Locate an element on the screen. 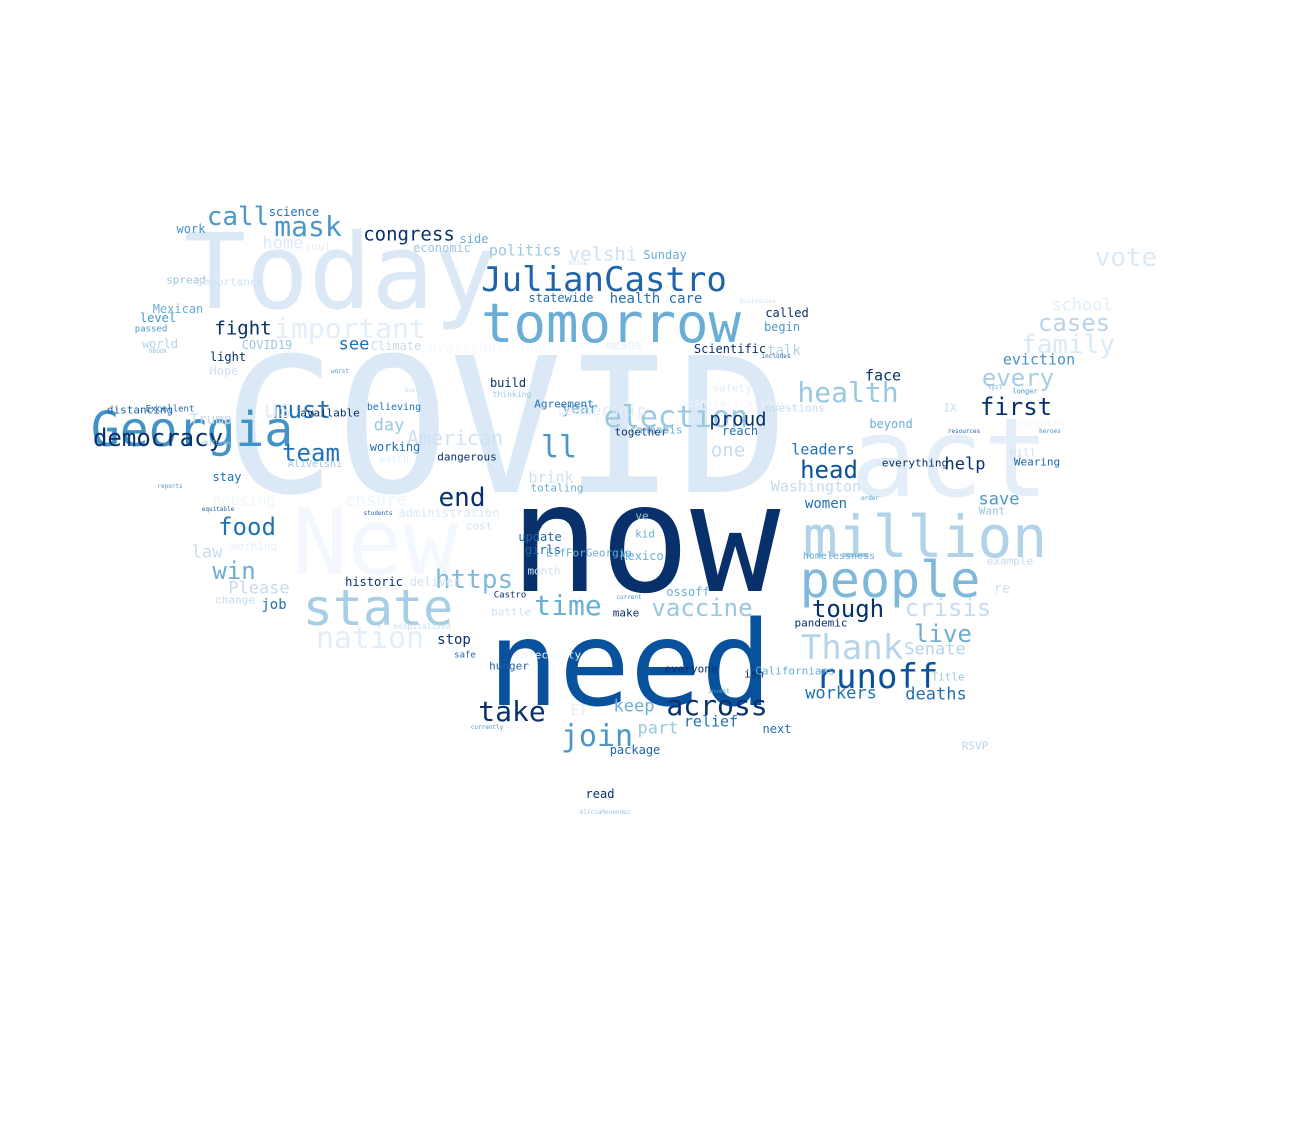 This screenshot has height=1121, width=1300. word-ix: IX is located at coordinates (950, 408).